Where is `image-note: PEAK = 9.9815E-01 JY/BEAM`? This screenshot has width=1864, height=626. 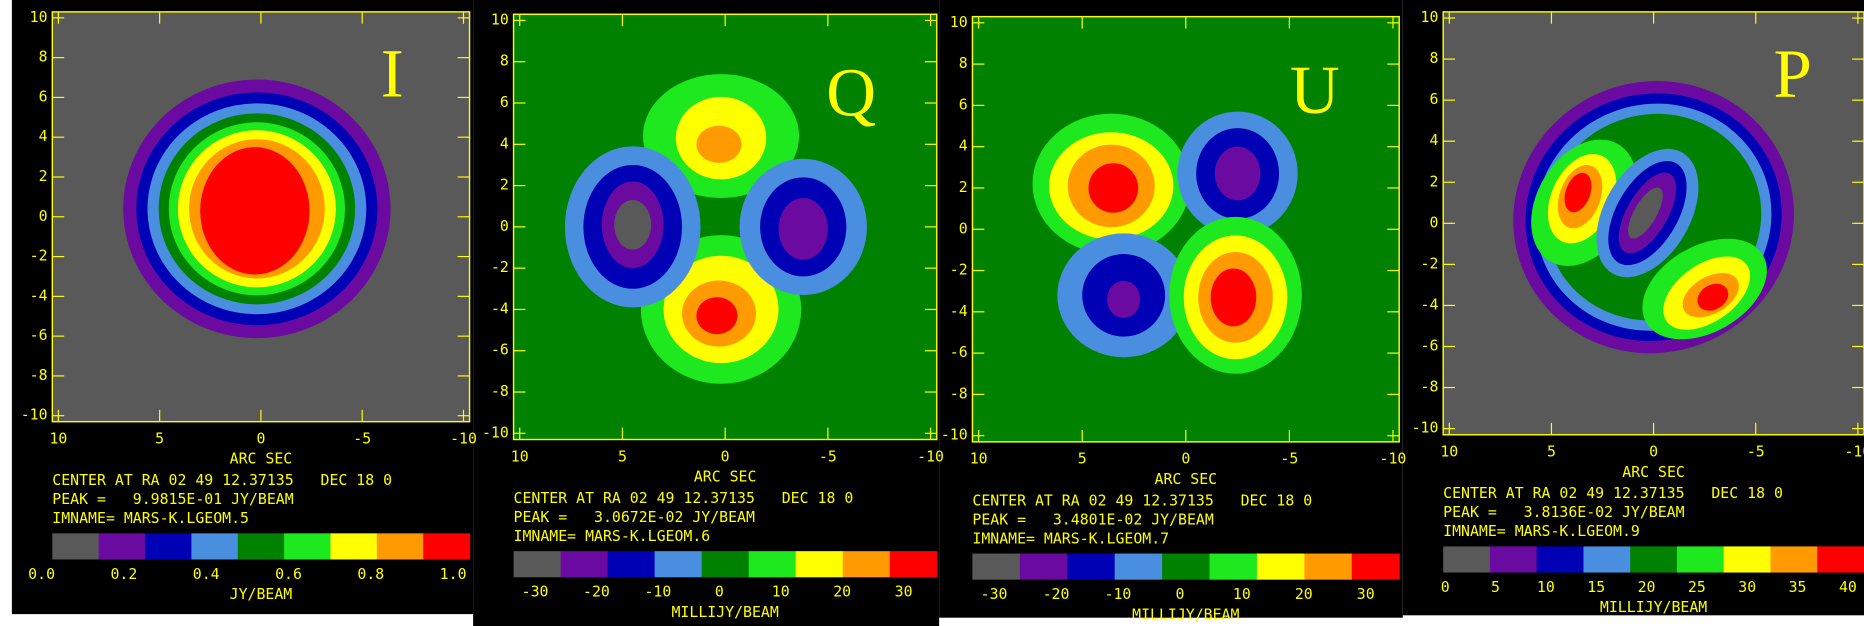 image-note: PEAK = 9.9815E-01 JY/BEAM is located at coordinates (172, 499).